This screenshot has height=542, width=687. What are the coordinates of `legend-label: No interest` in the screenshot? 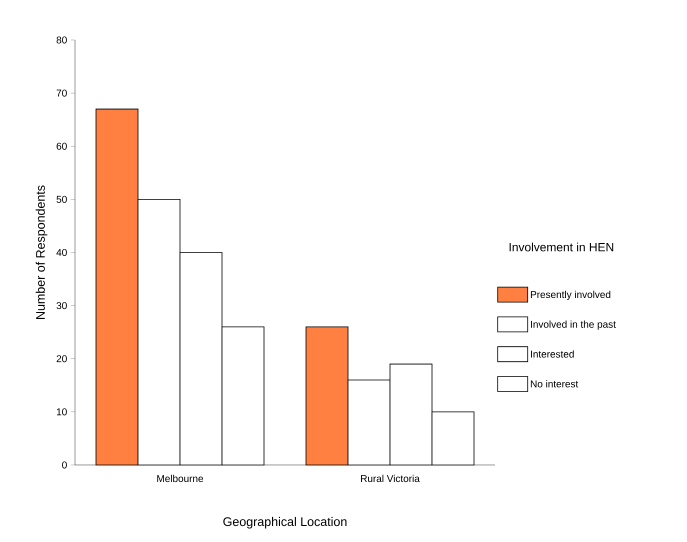 It's located at (554, 384).